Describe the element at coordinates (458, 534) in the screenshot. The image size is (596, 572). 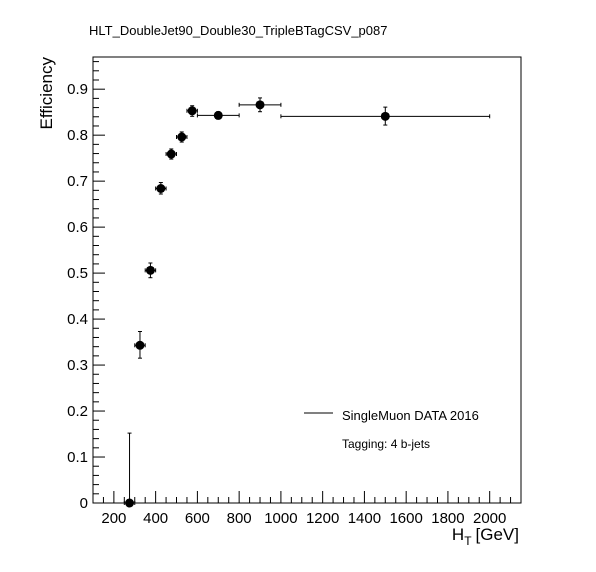
I see `x-axis-label-main: H` at that location.